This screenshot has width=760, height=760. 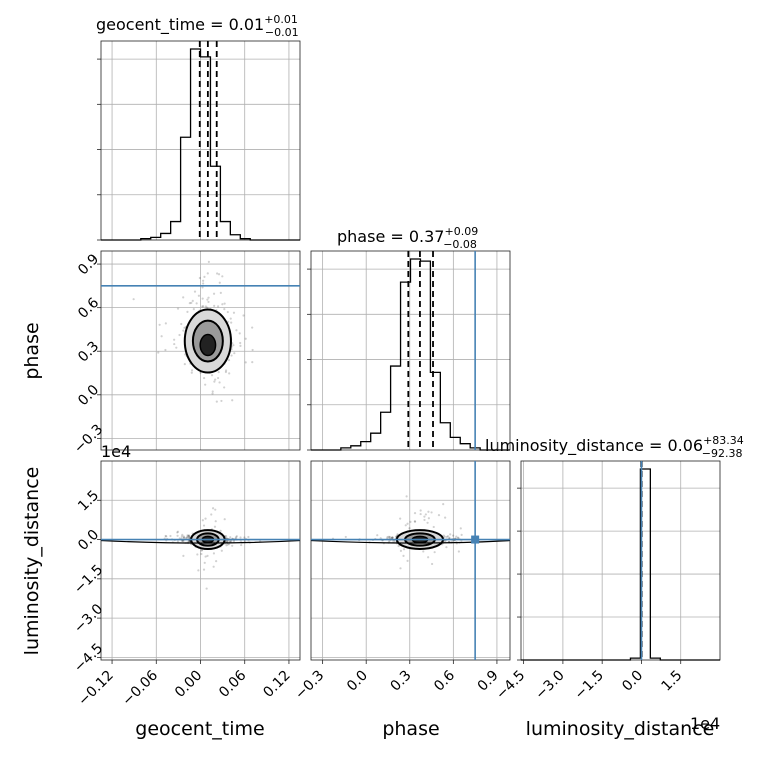 I want to click on hist-phase-grid, so click(x=410, y=350).